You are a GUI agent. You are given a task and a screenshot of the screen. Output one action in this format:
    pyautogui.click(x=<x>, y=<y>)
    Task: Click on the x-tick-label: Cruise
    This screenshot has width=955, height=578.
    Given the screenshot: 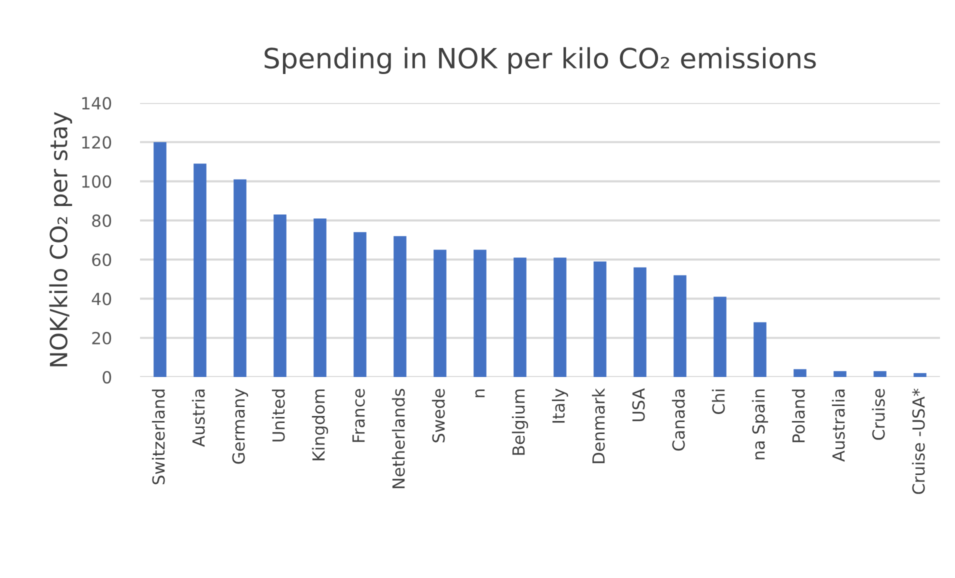 What is the action you would take?
    pyautogui.click(x=878, y=414)
    